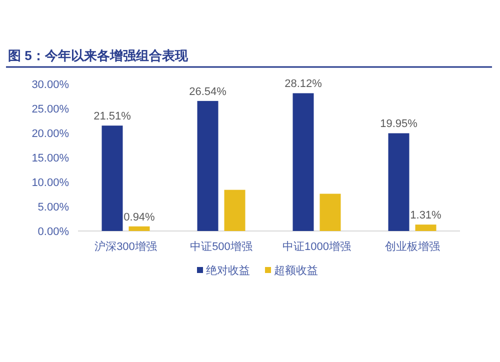 The height and width of the screenshot is (362, 500). Describe the element at coordinates (296, 270) in the screenshot. I see `legend-label: 超额收益` at that location.